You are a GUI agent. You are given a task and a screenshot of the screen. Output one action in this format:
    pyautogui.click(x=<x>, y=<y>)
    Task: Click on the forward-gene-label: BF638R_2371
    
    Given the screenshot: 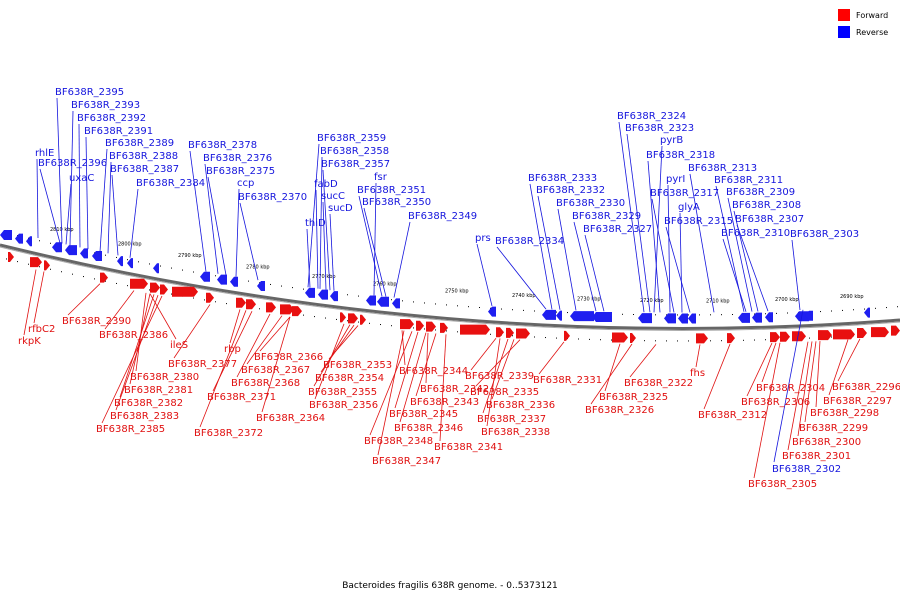 What is the action you would take?
    pyautogui.click(x=241, y=397)
    